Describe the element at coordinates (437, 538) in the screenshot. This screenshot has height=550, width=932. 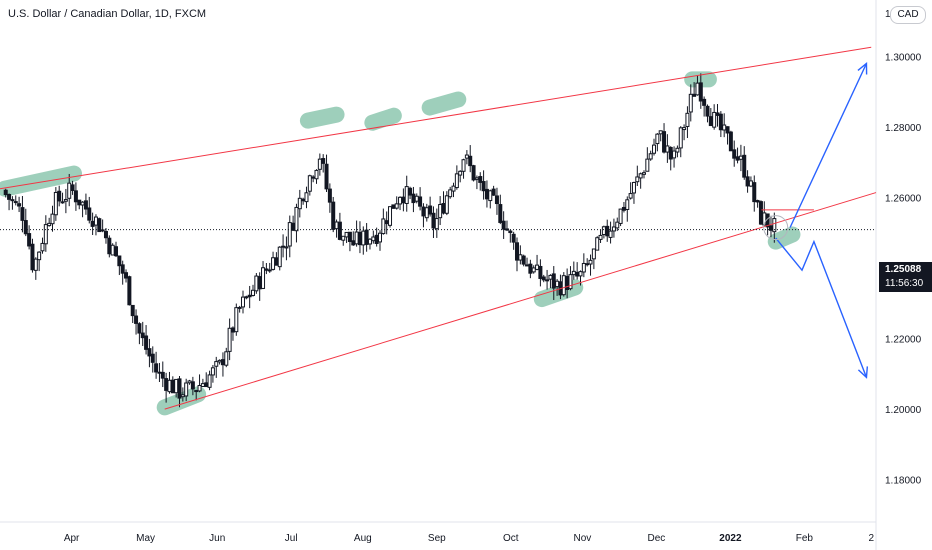
I see `time-tick-label: Sep` at that location.